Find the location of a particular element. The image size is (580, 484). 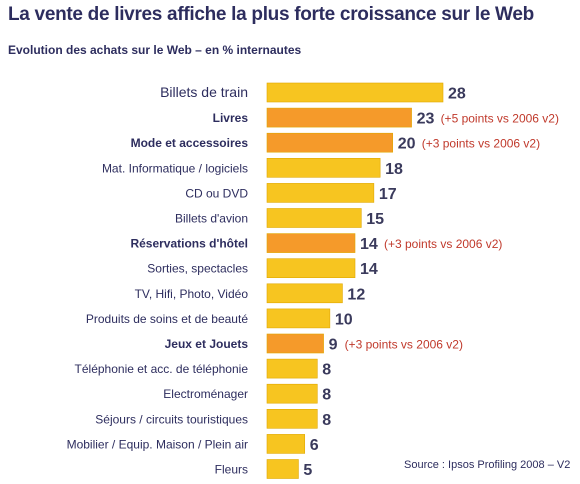

category-label: Produits de soins et de beauté is located at coordinates (167, 319).